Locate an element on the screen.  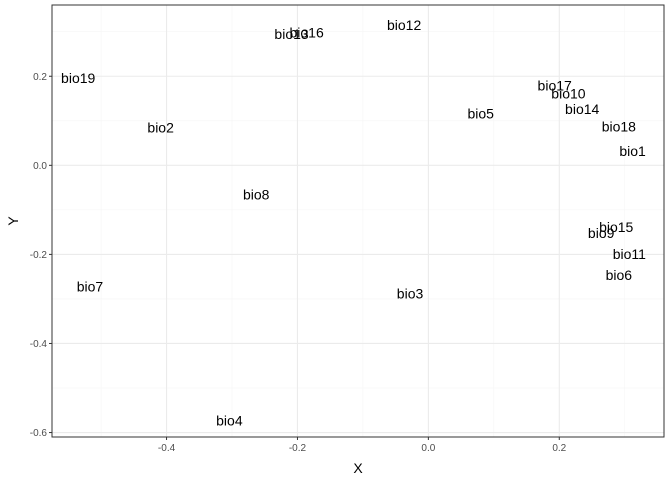
point-label-bio15: bio15 is located at coordinates (616, 227).